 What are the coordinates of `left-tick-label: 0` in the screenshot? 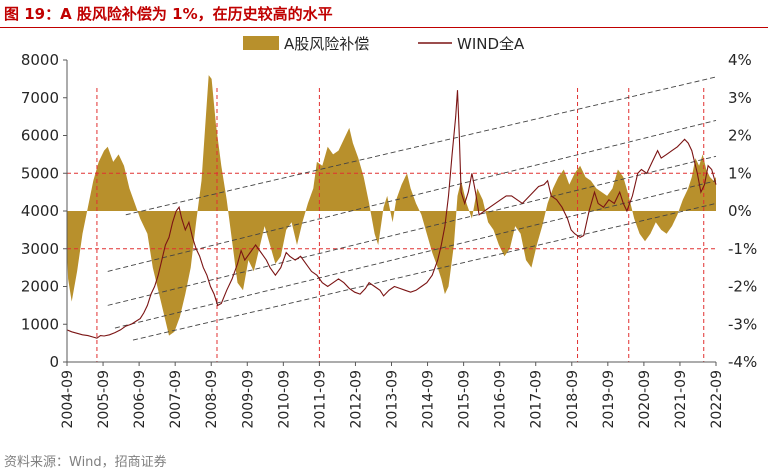 It's located at (54, 362).